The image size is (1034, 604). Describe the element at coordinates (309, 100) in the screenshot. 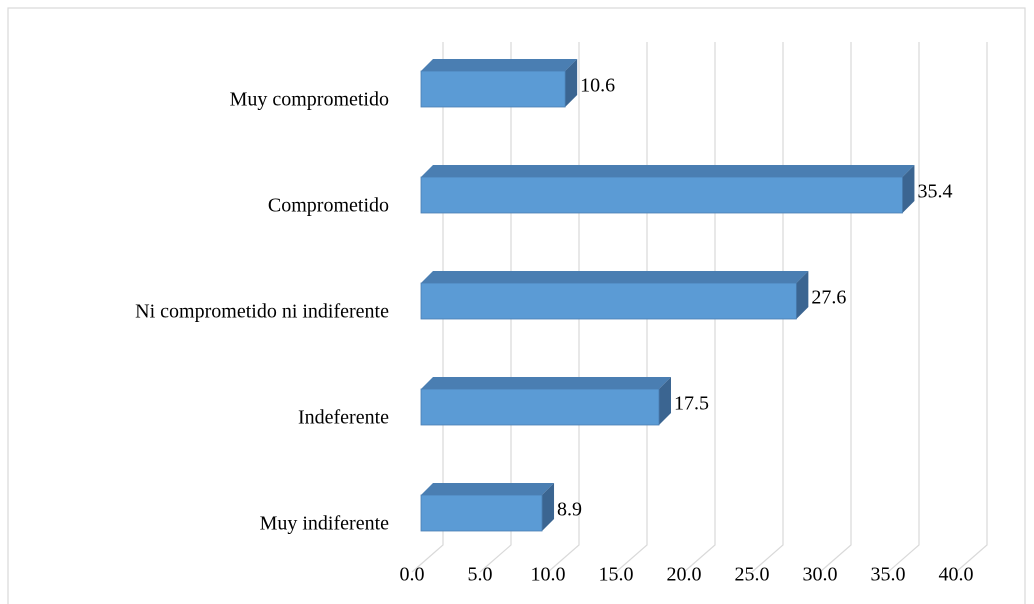

I see `y-tick-label: Muy comprometido` at that location.